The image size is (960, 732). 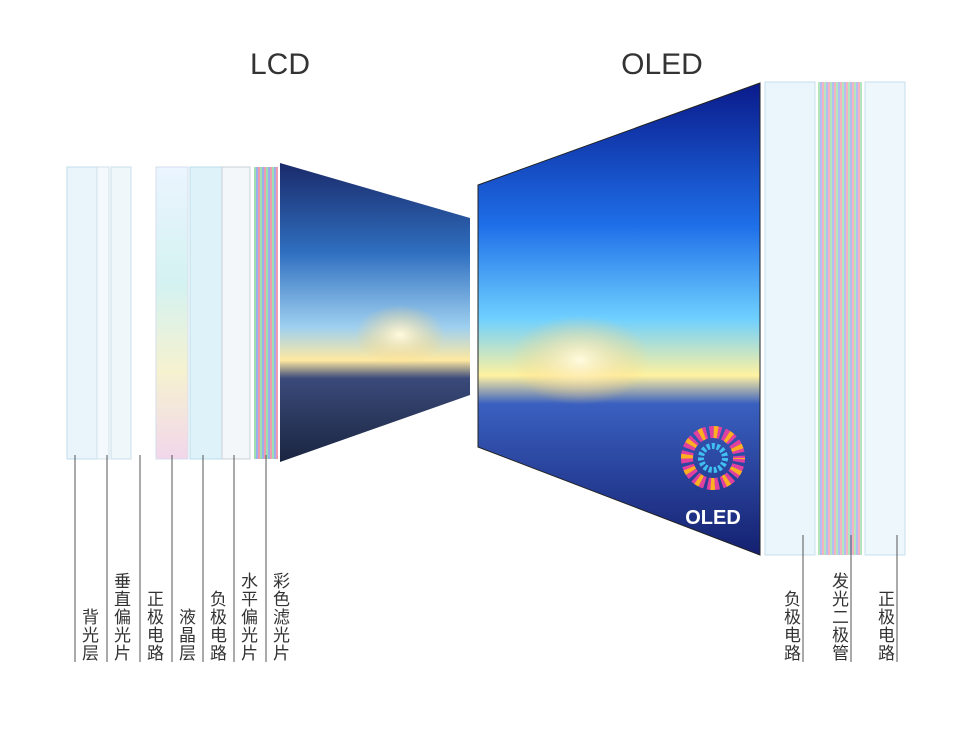 What do you see at coordinates (400, 335) in the screenshot?
I see `lcd-sun` at bounding box center [400, 335].